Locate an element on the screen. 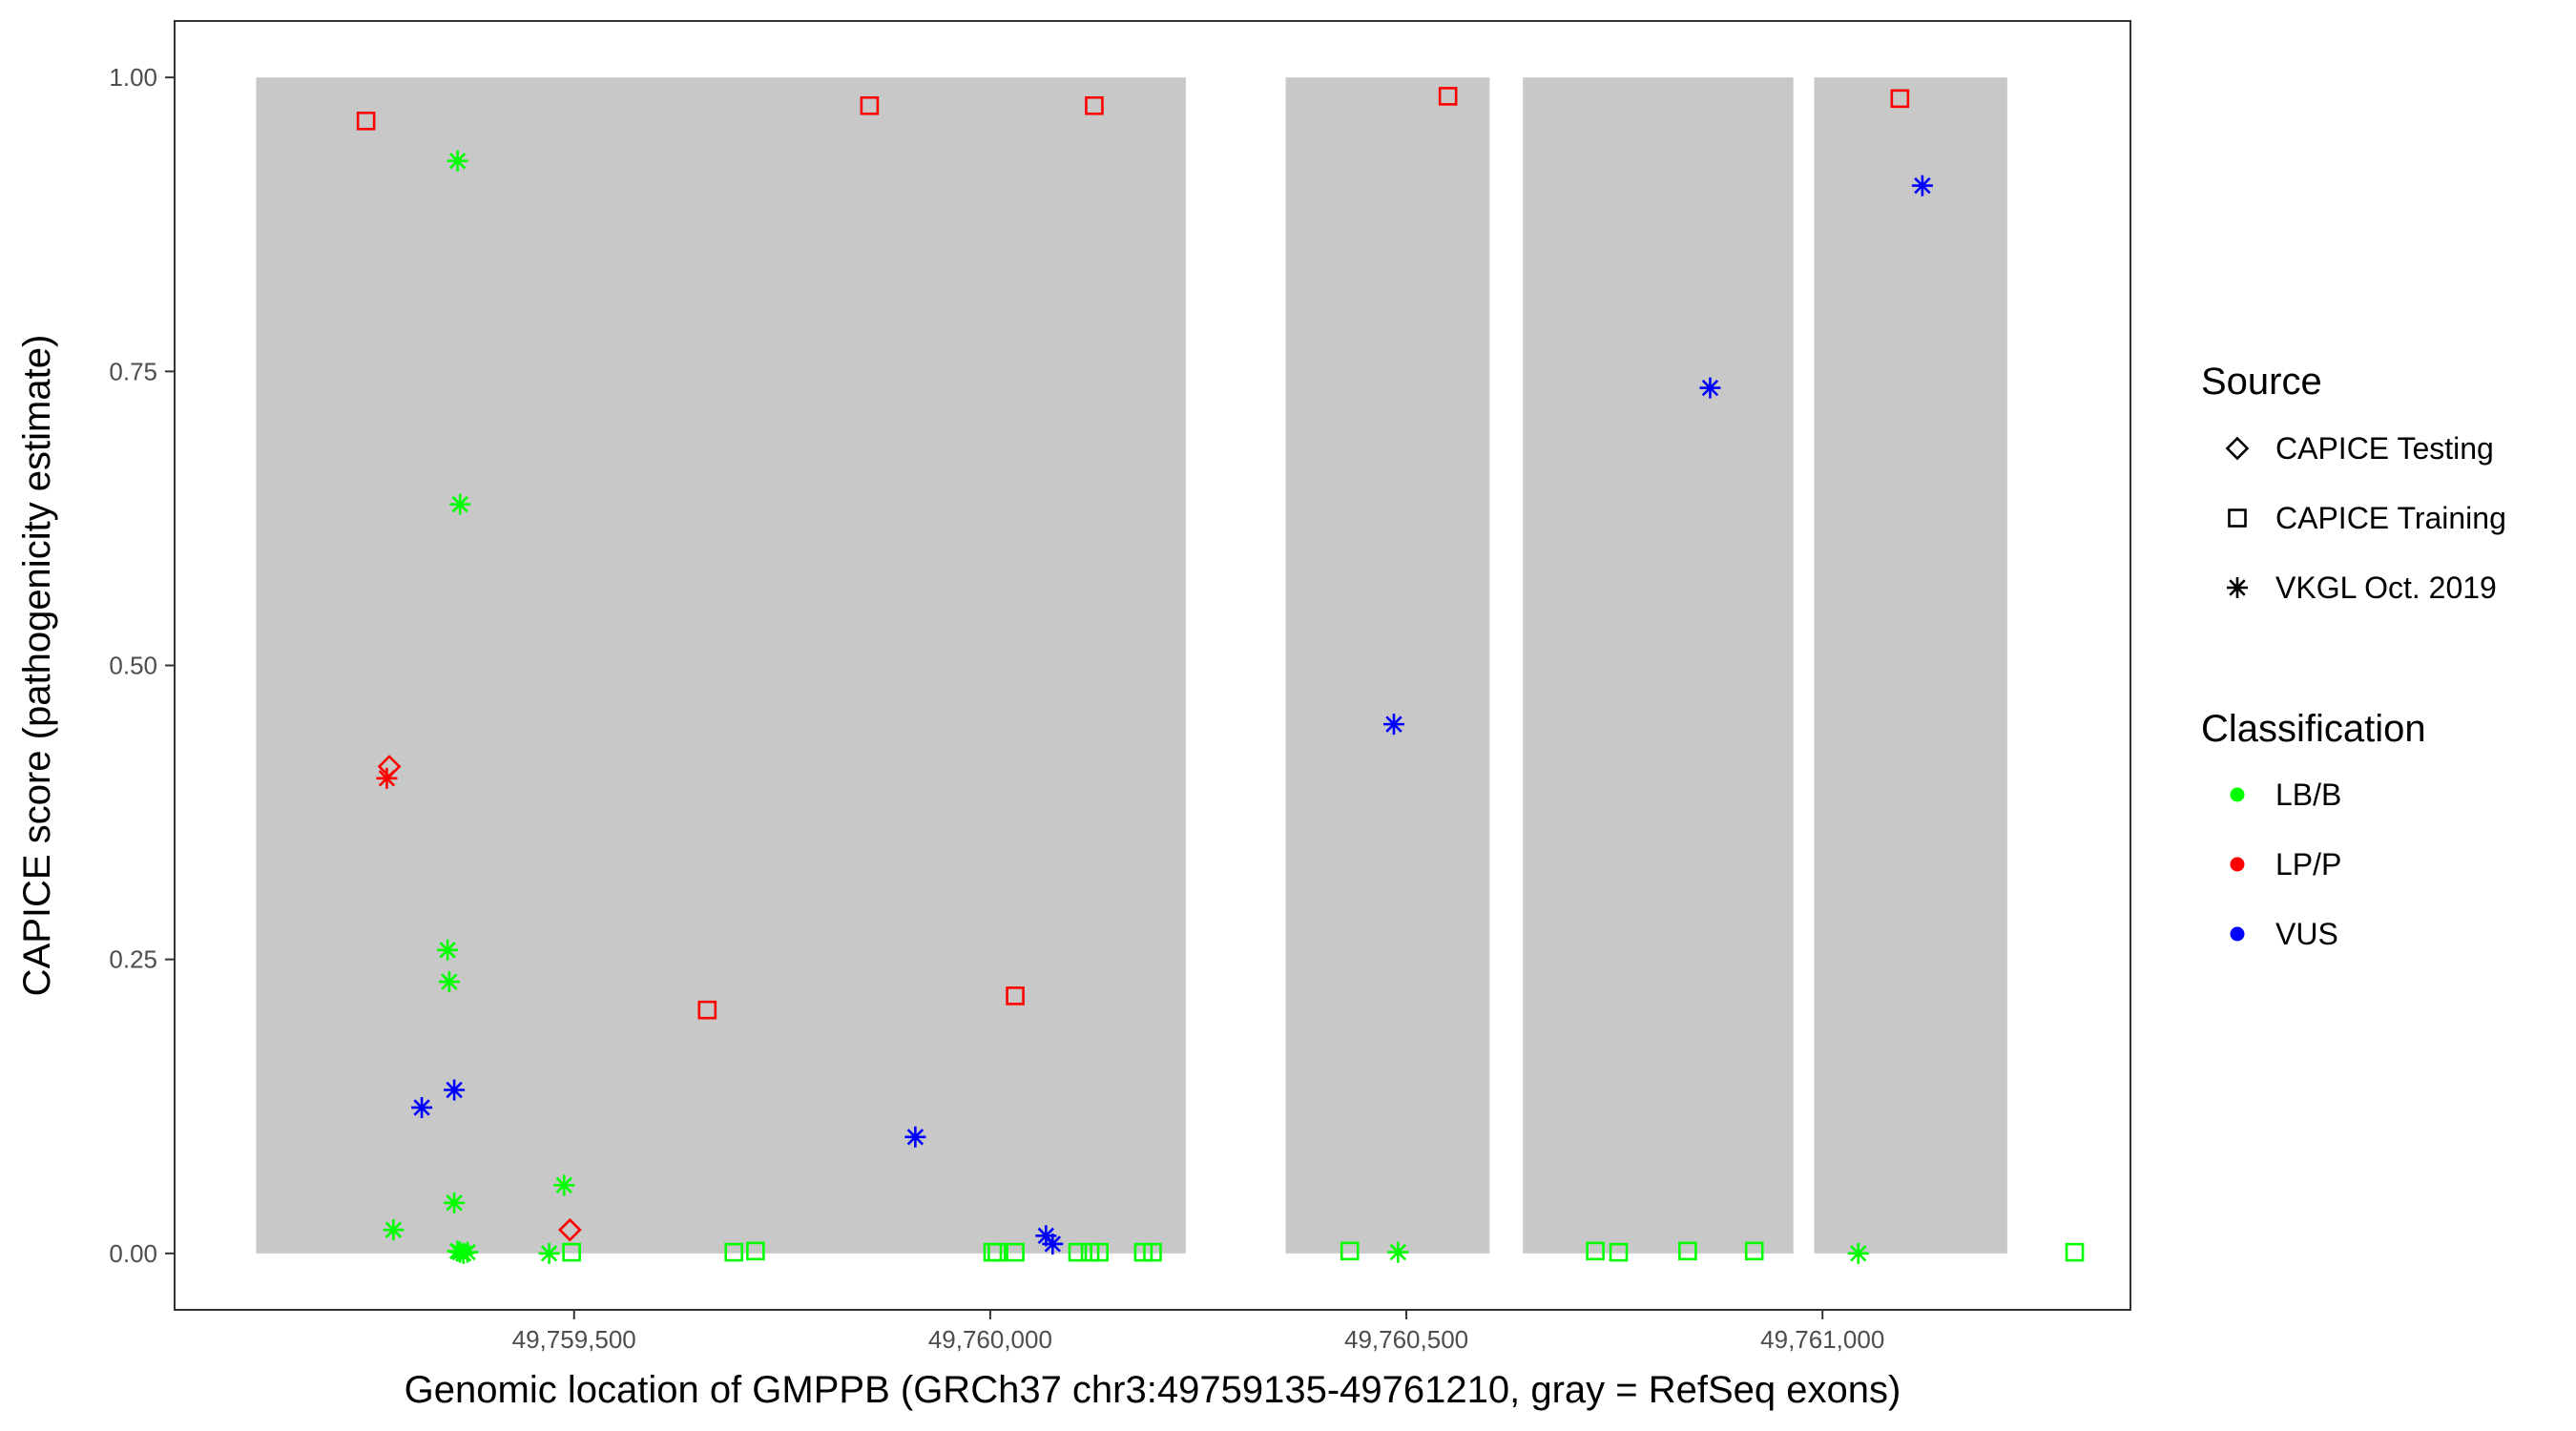  y-tick-label: 0.50 is located at coordinates (133, 666).